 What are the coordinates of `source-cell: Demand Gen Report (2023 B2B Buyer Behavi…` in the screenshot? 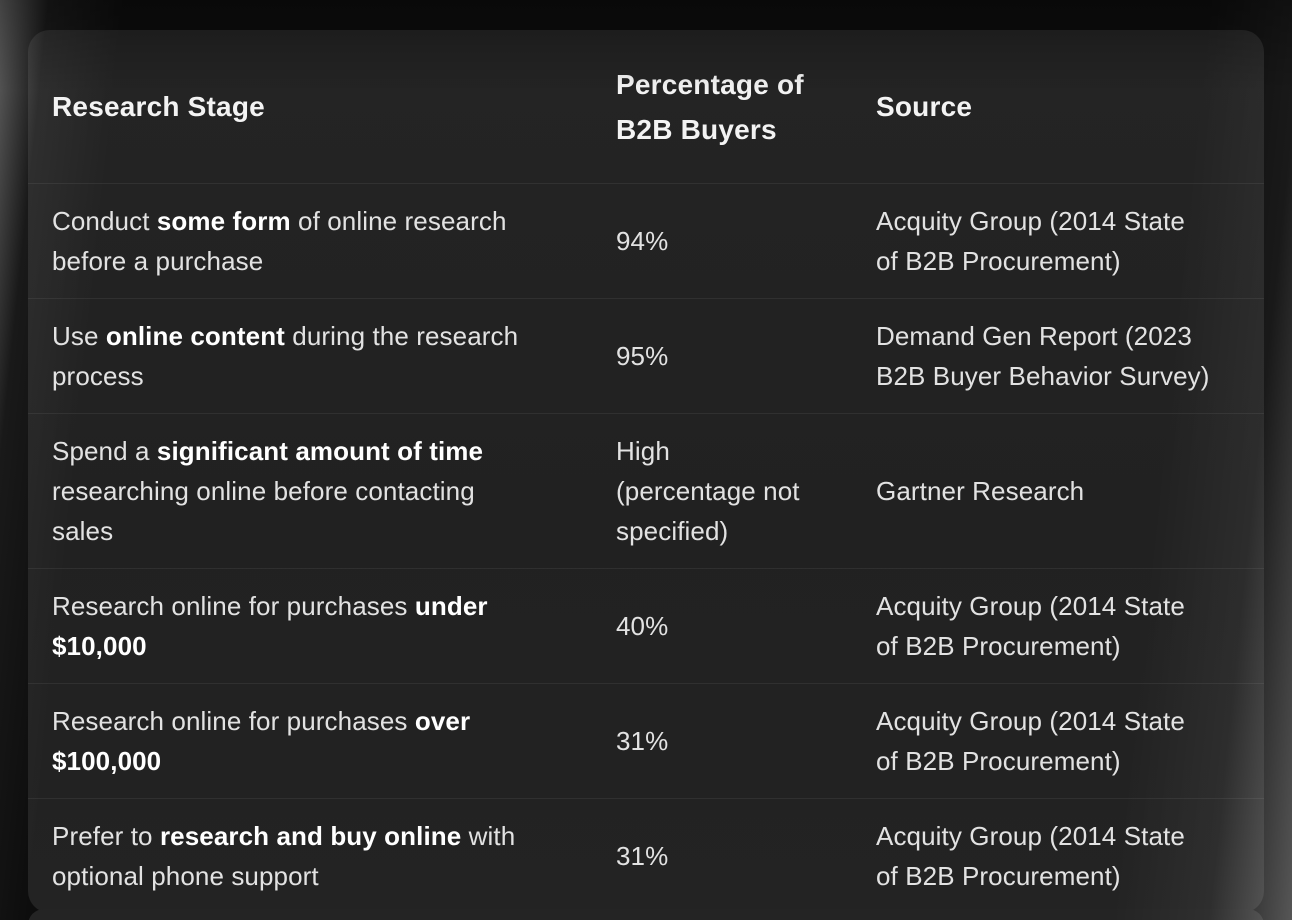 It's located at (1043, 356).